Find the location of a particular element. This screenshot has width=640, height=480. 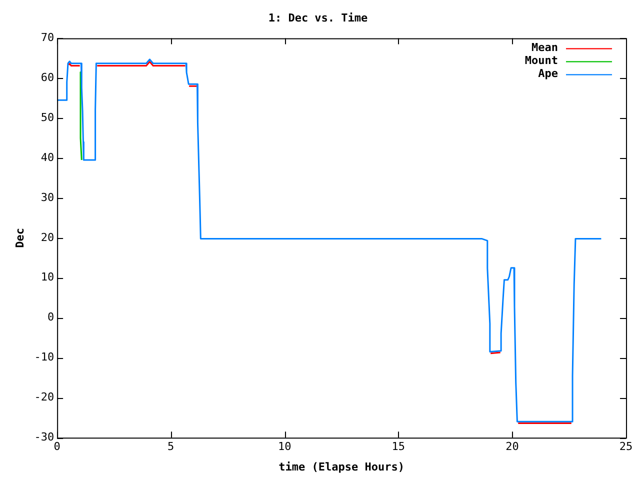

x-tick-label: 15 is located at coordinates (399, 447).